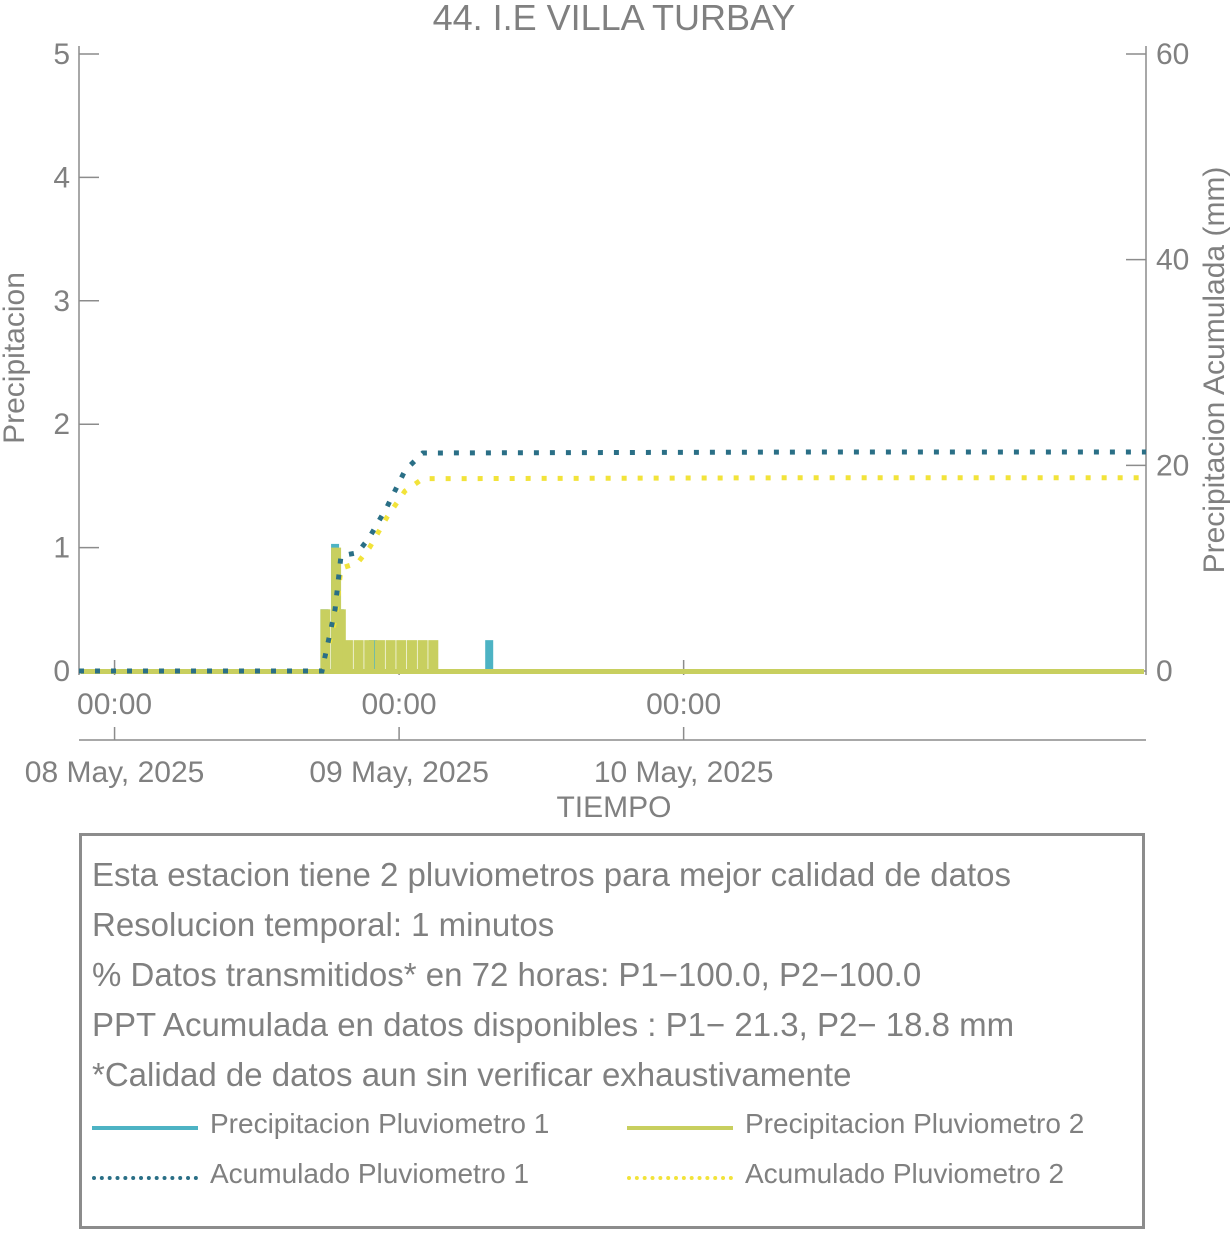  Describe the element at coordinates (612, 574) in the screenshot. I see `line-cumulative-p2` at that location.